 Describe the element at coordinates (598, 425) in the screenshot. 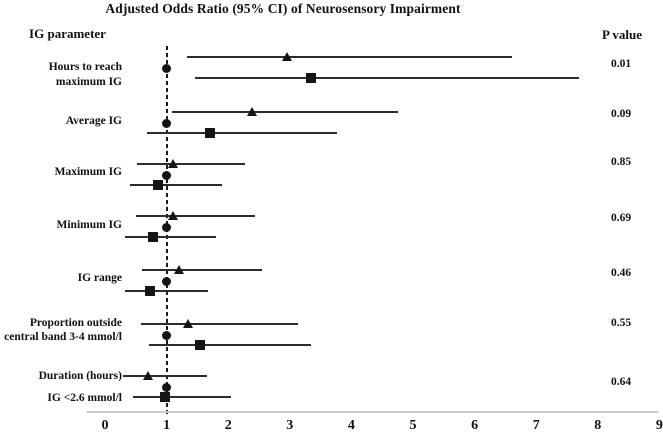

I see `x-tick-label: 8` at that location.